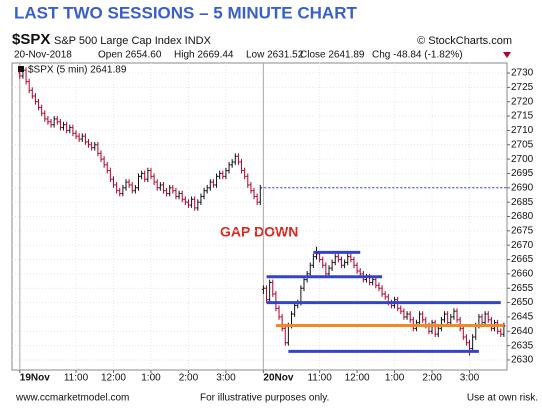  What do you see at coordinates (522, 216) in the screenshot?
I see `y-tick-label: 2680` at bounding box center [522, 216].